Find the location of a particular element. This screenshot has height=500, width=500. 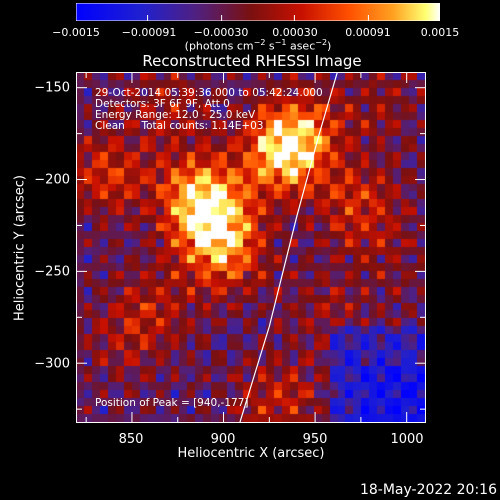

annotation-energy-range: Energy Range: 12.0 - 25.0 keV is located at coordinates (175, 115).